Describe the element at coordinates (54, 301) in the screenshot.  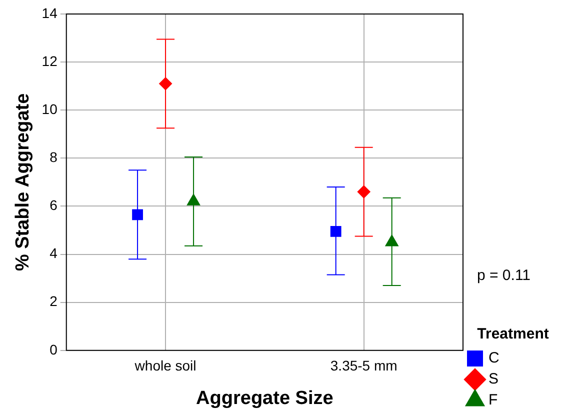
I see `y-tick-label: 2` at that location.